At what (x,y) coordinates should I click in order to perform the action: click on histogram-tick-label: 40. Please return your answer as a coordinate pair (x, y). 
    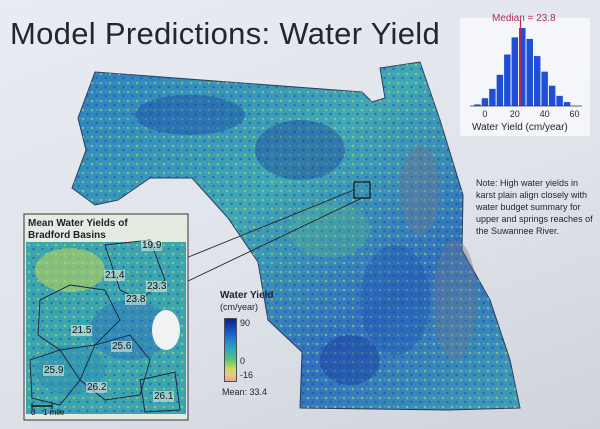
    Looking at the image, I should click on (544, 114).